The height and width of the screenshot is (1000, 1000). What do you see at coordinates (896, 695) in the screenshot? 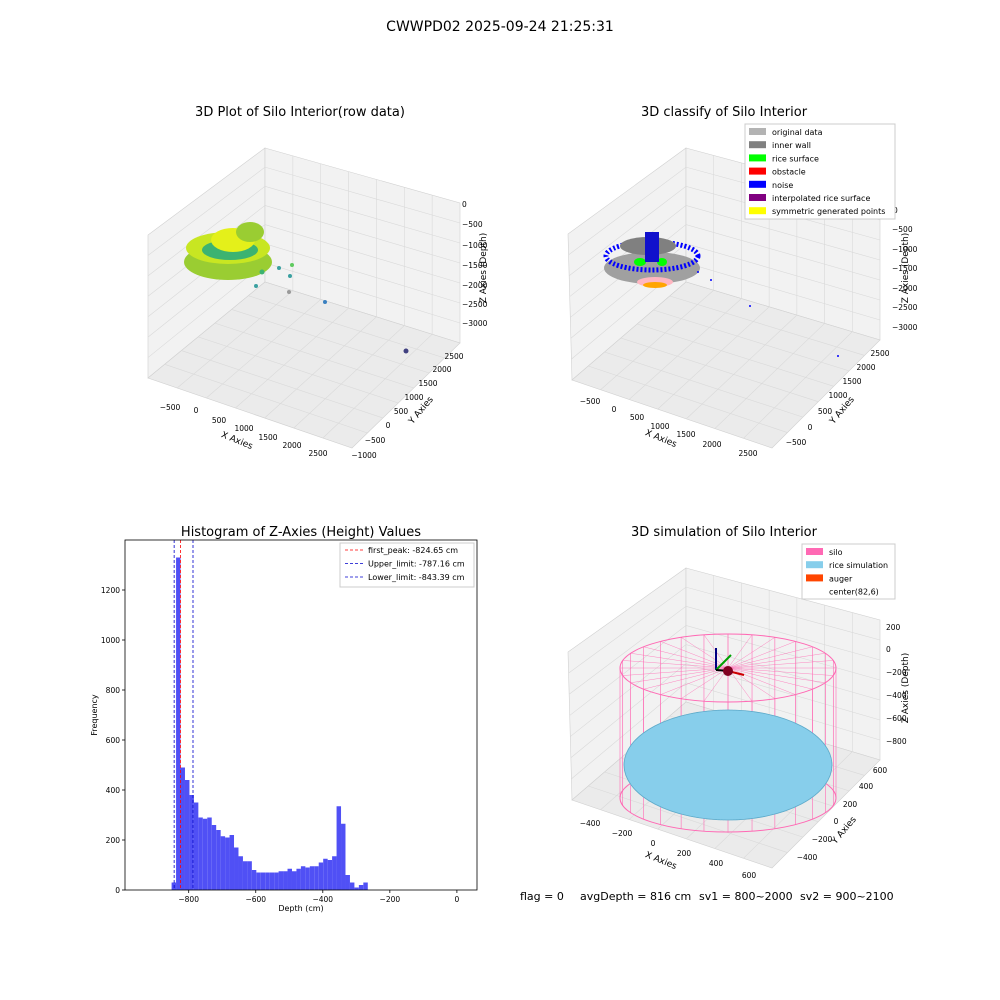
I see `z-tick-label: −400` at bounding box center [896, 695].